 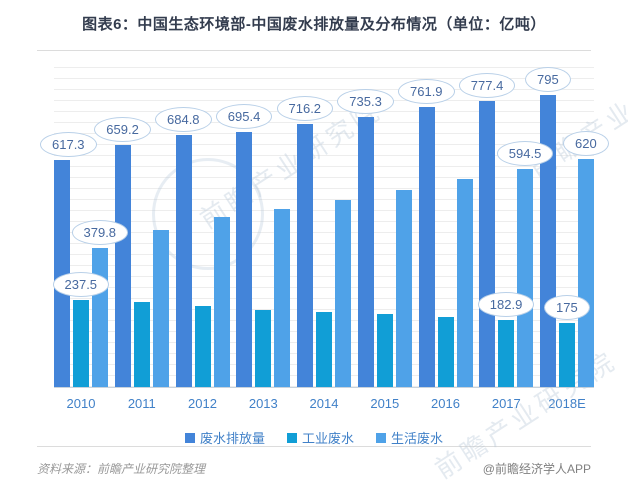 I want to click on x-label-2012: 2012, so click(x=202, y=403).